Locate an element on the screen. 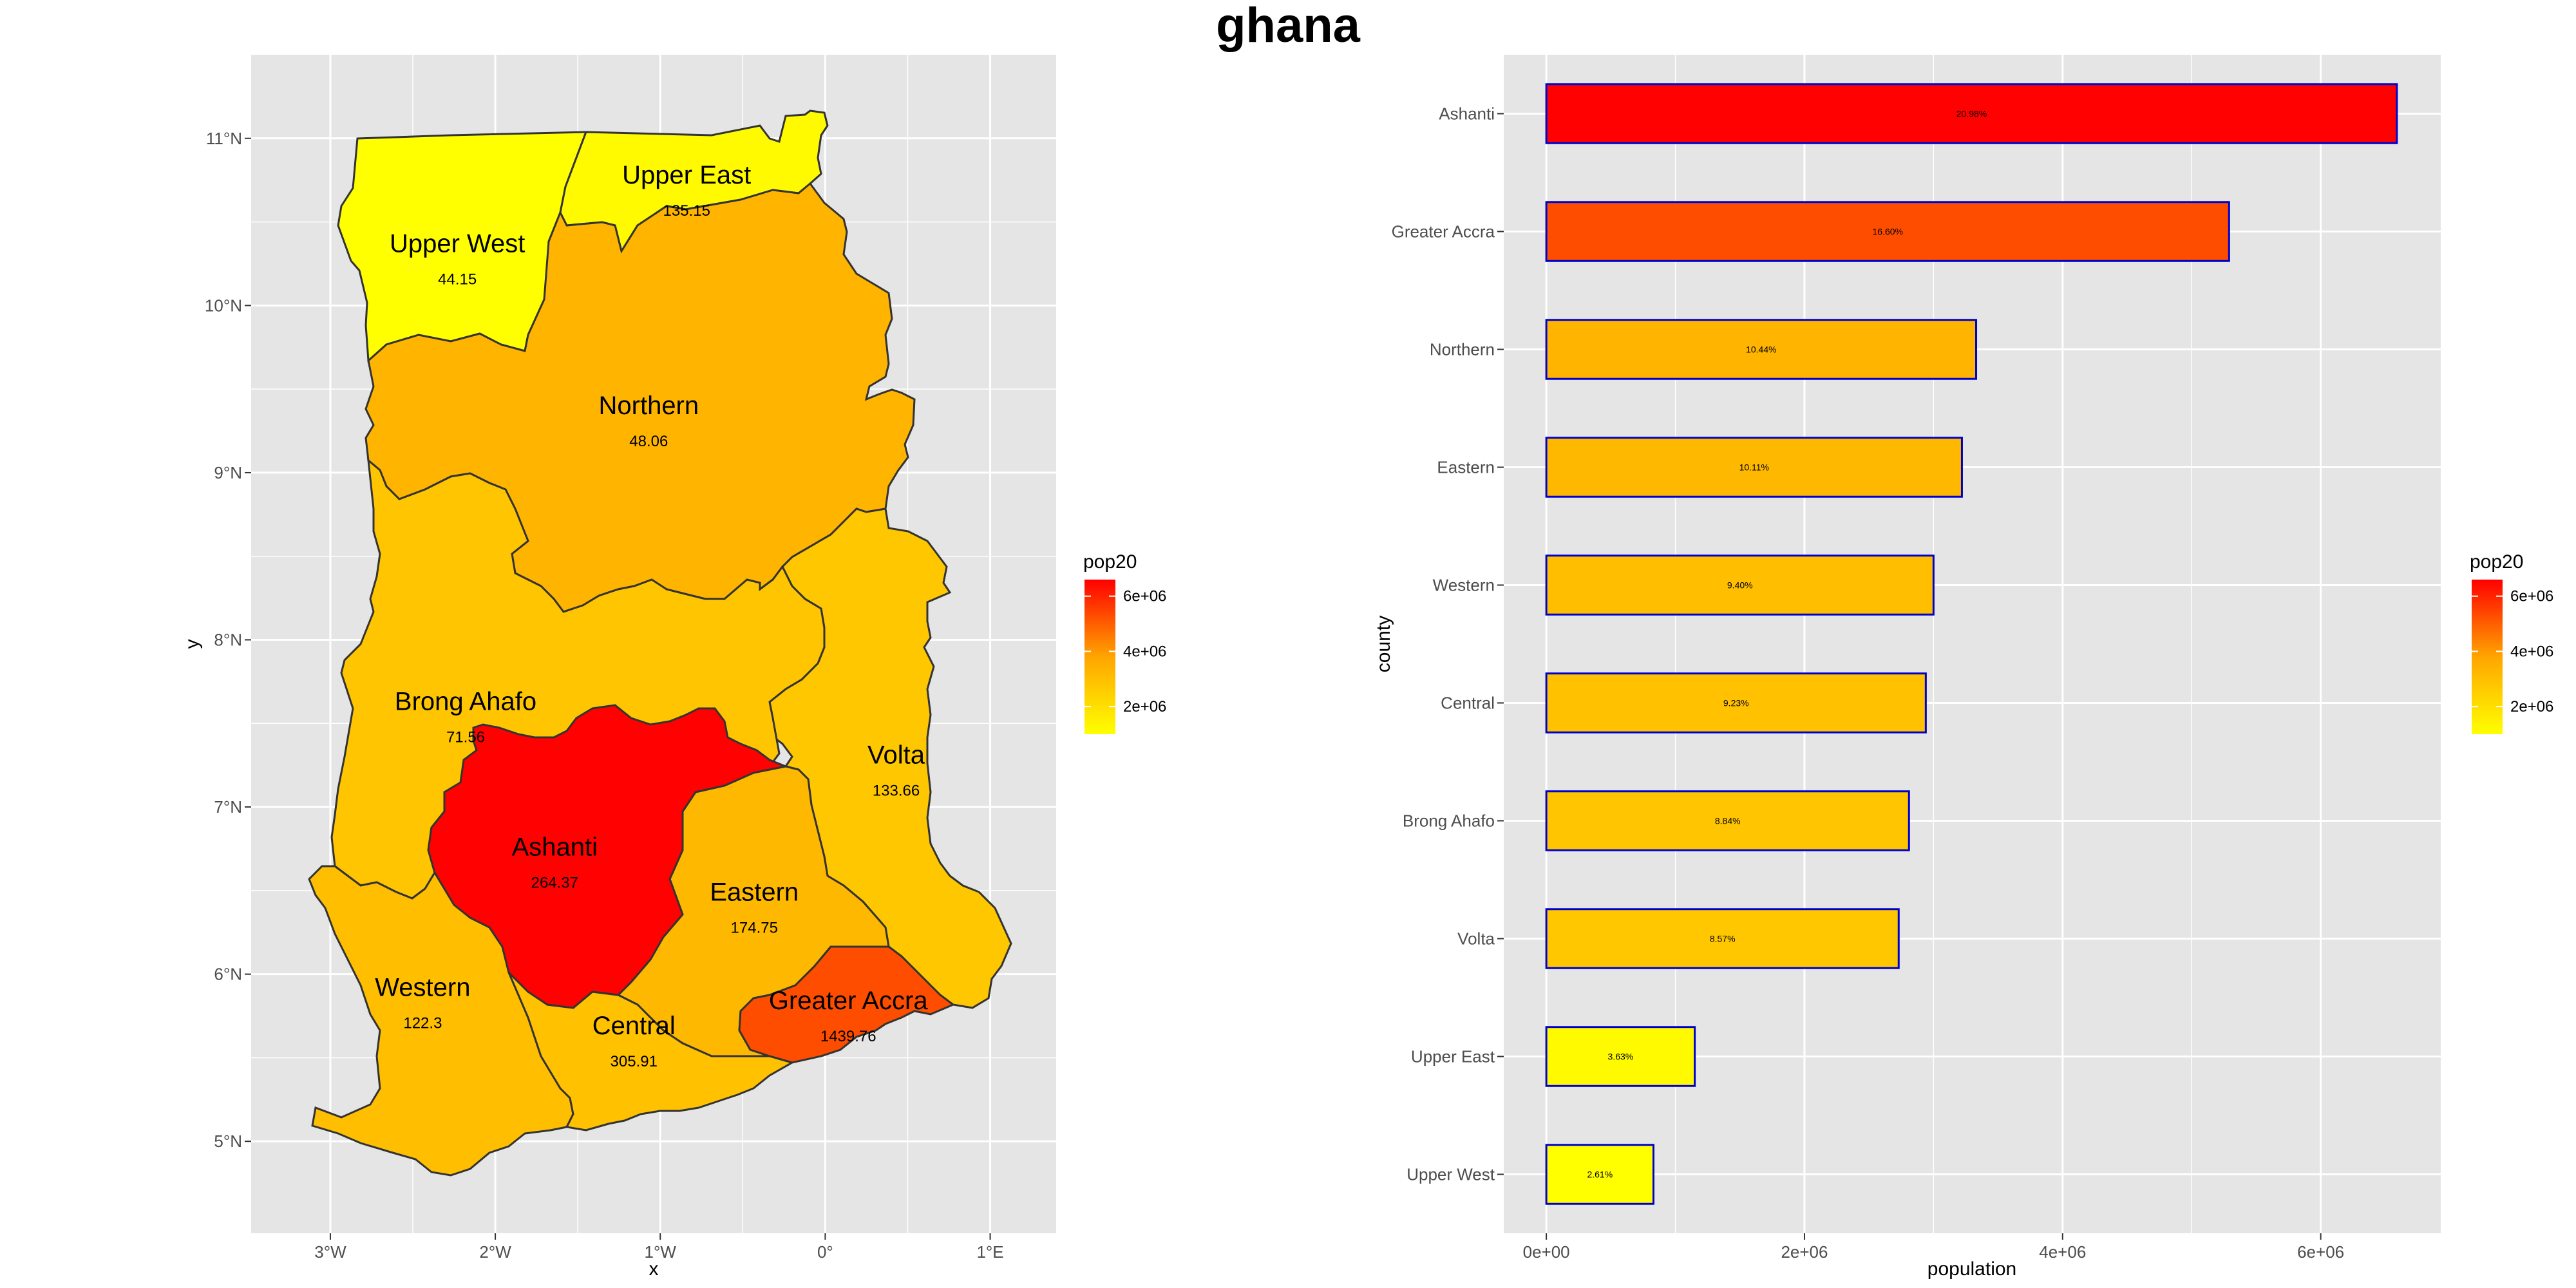  region-name-volta: Volta is located at coordinates (896, 755).